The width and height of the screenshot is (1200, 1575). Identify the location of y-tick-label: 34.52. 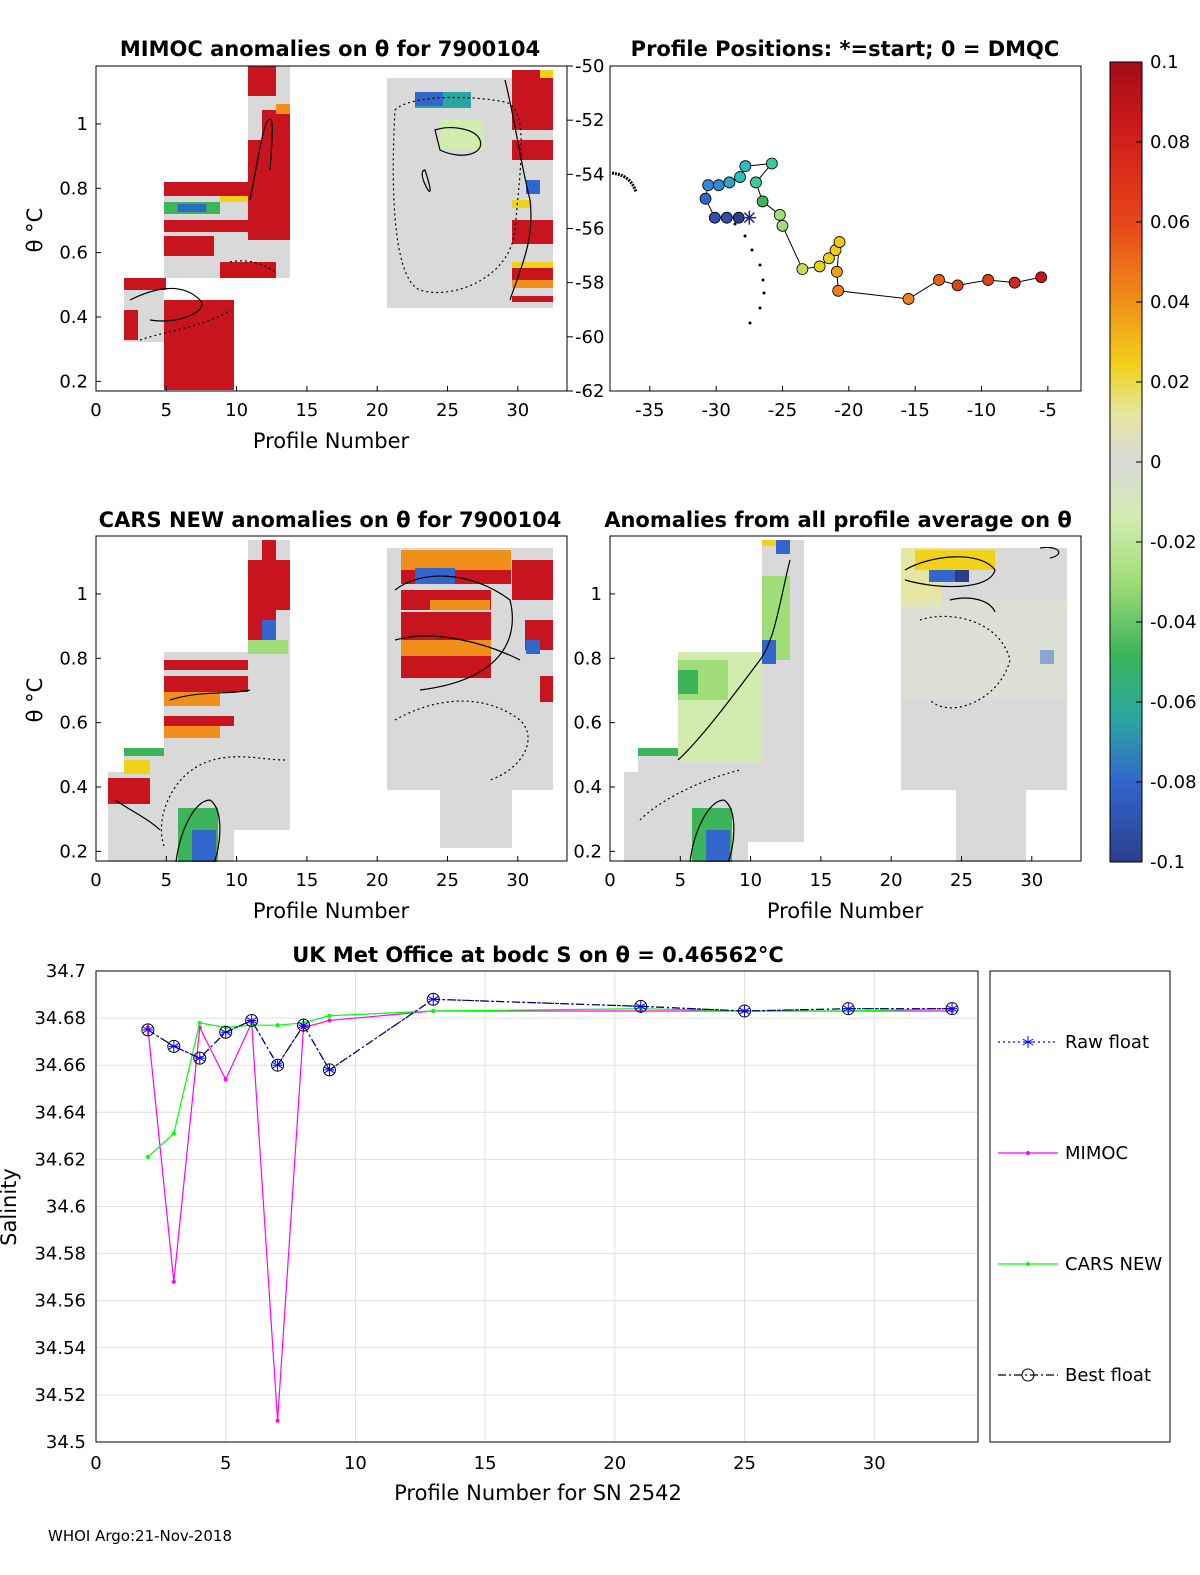
(60, 1395).